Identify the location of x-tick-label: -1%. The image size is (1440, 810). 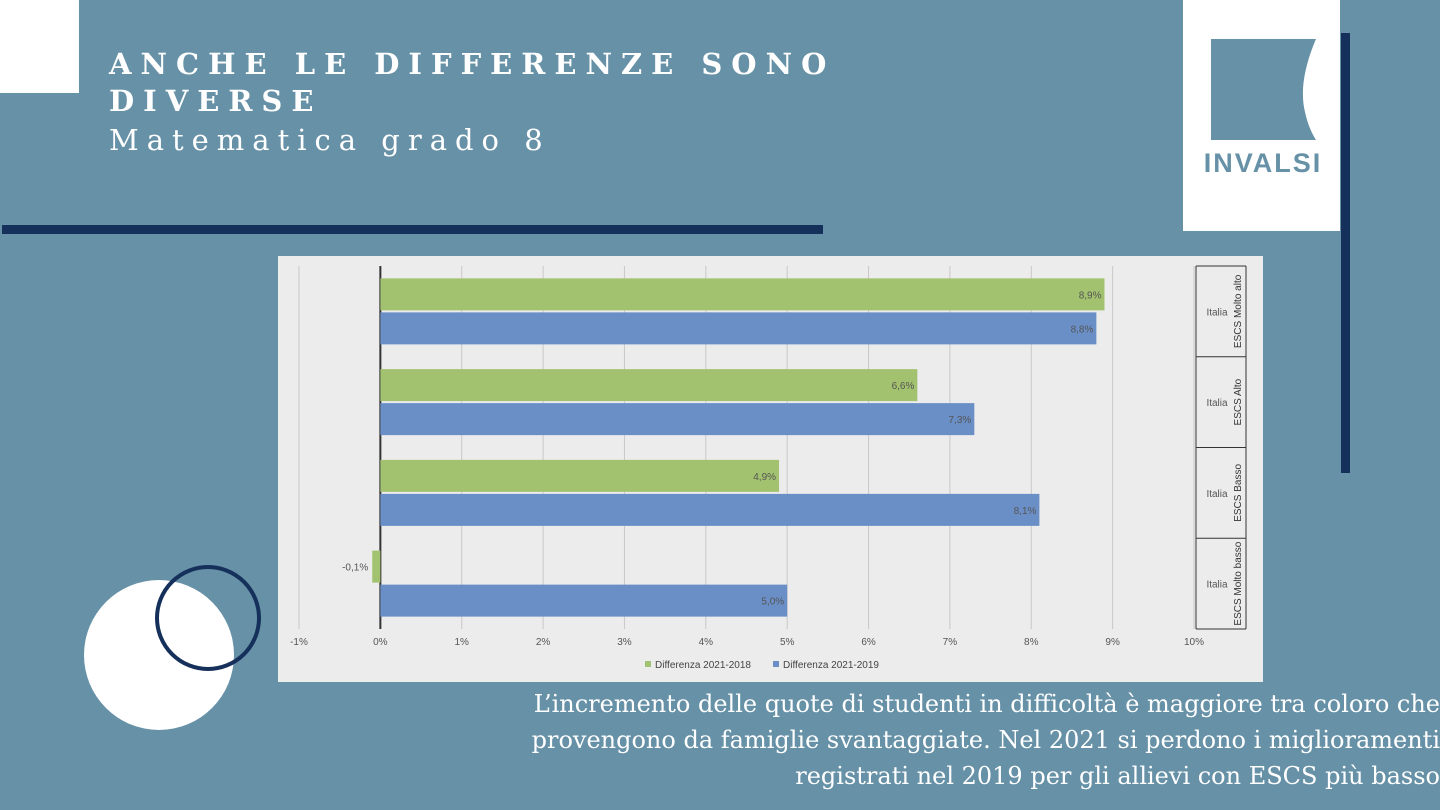
(299, 642).